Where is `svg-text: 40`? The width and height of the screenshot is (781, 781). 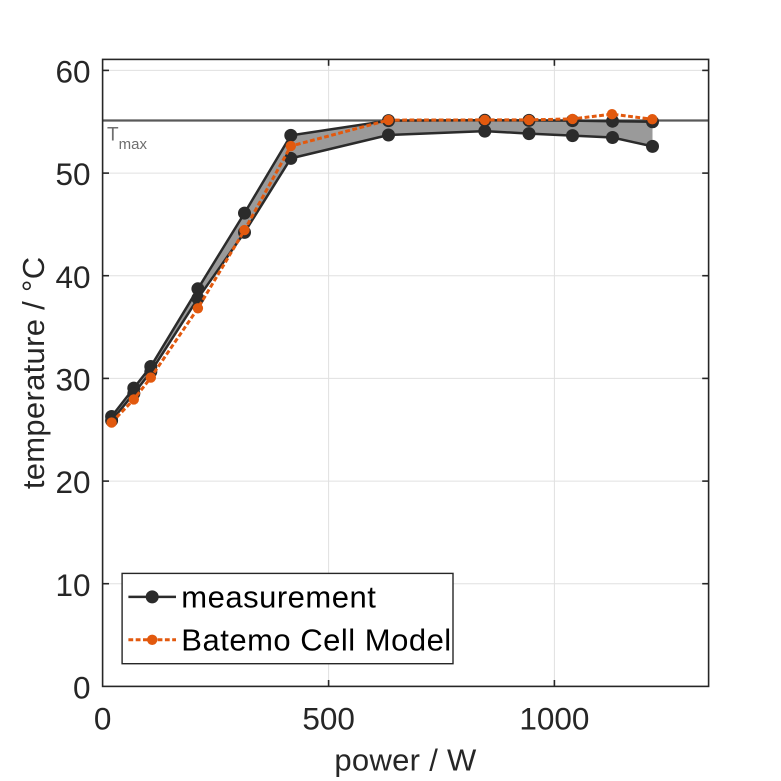
svg-text: 40 is located at coordinates (72, 277).